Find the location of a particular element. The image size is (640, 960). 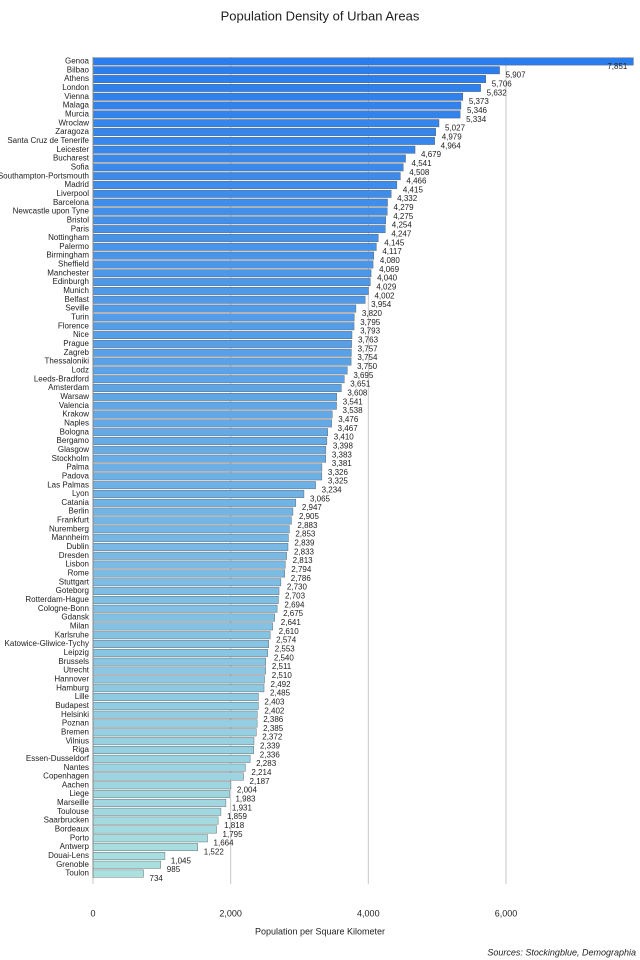

y-tick-label: Barcelona is located at coordinates (71, 202).